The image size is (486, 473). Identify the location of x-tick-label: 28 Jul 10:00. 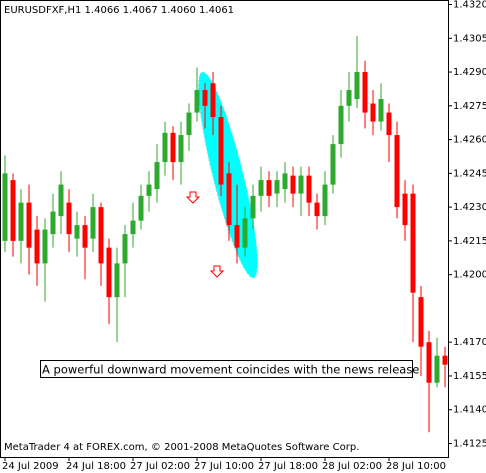
(416, 466).